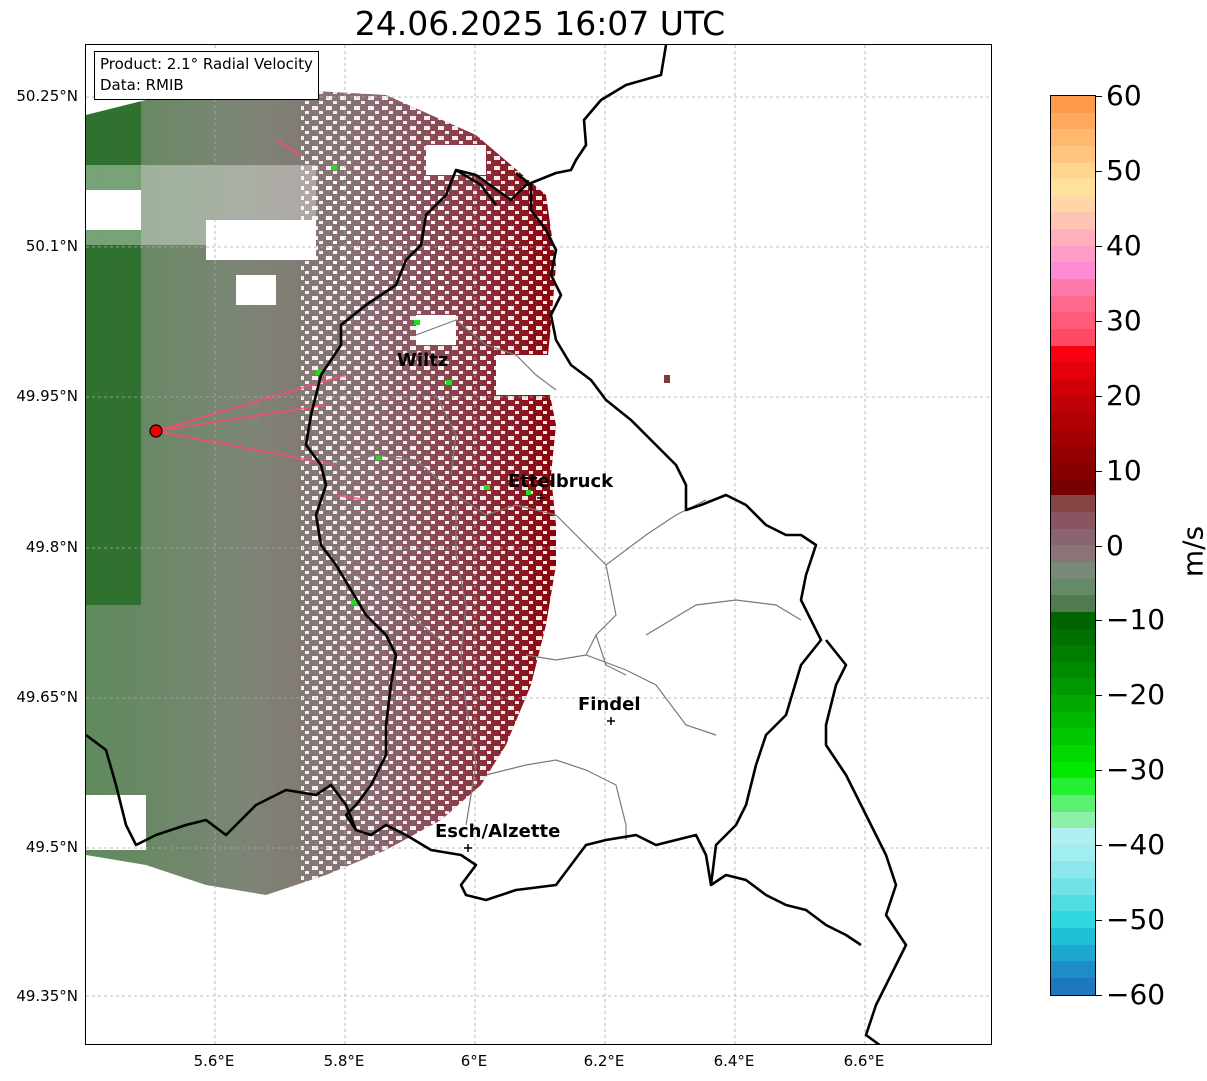 This screenshot has width=1207, height=1081. What do you see at coordinates (1124, 170) in the screenshot?
I see `colorbar-tick-label: 50` at bounding box center [1124, 170].